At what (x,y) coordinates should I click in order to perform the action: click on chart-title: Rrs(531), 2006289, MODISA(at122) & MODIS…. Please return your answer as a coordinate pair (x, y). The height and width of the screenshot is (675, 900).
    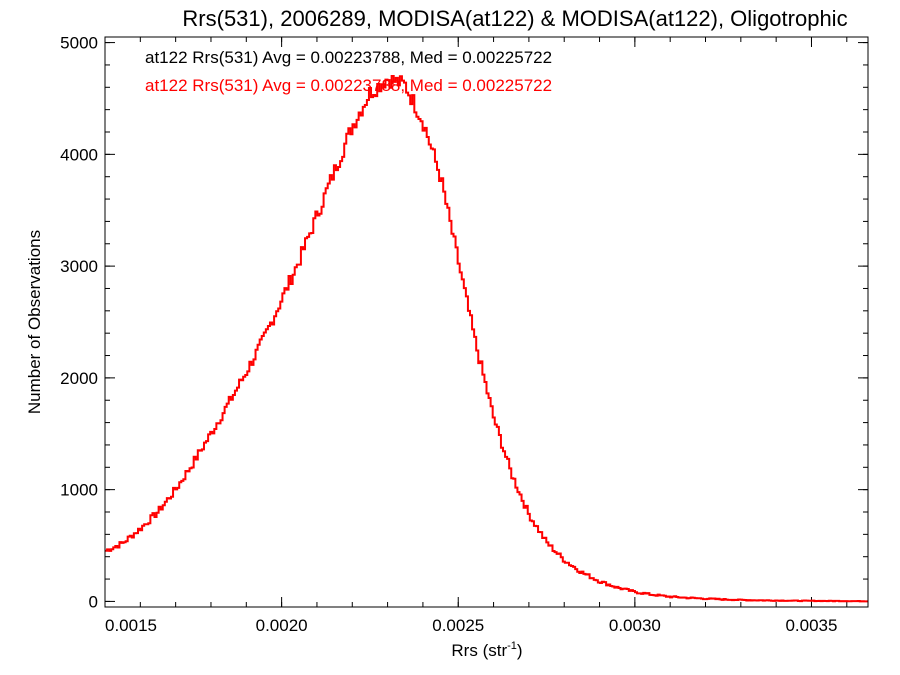
    Looking at the image, I should click on (514, 18).